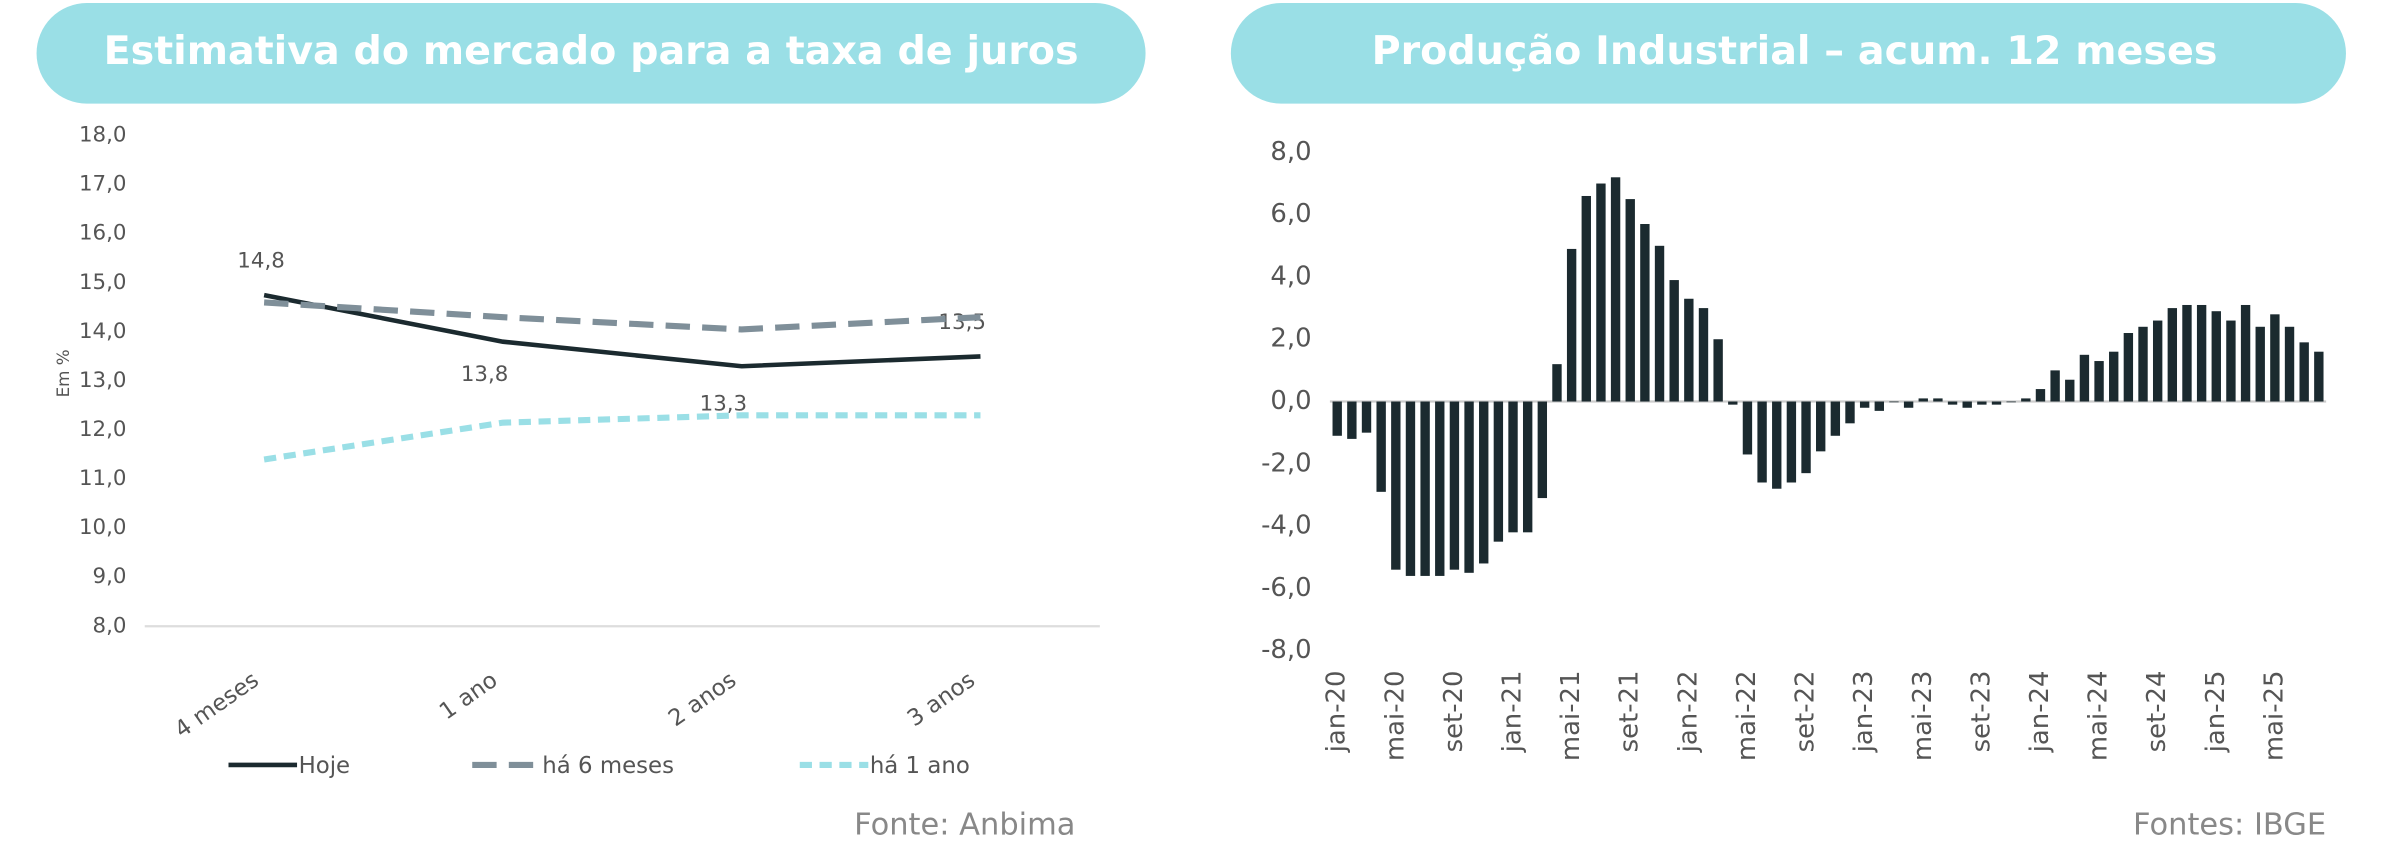 This screenshot has width=2381, height=864. I want to click on x-tick-label: mai-22, so click(1747, 715).